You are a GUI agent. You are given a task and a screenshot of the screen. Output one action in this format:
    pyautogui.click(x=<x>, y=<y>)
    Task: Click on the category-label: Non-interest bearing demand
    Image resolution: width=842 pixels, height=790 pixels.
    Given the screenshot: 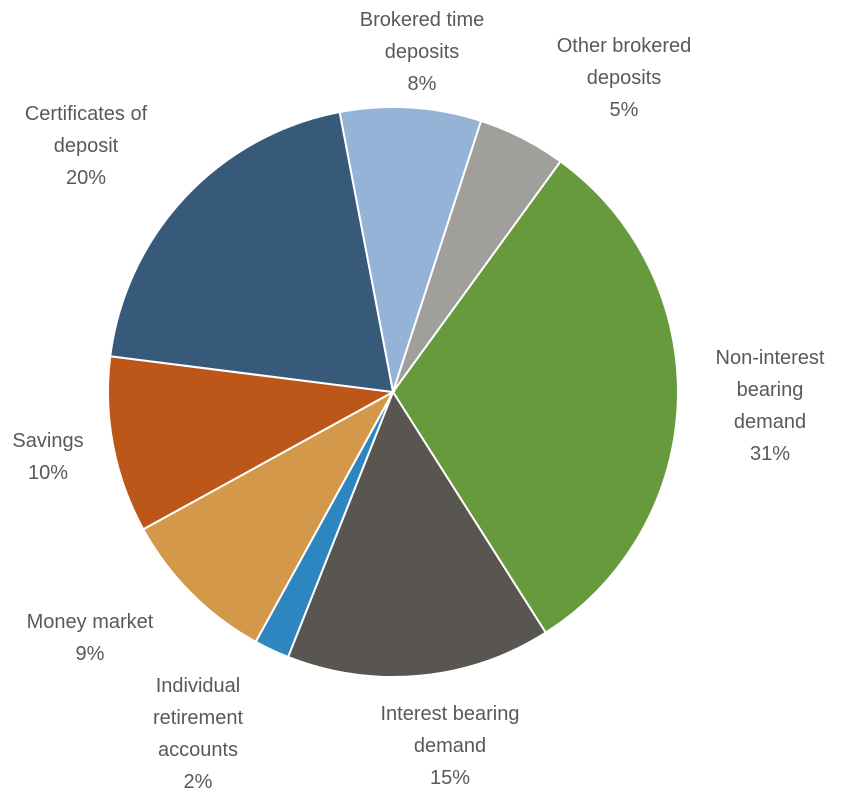 What is the action you would take?
    pyautogui.click(x=770, y=390)
    